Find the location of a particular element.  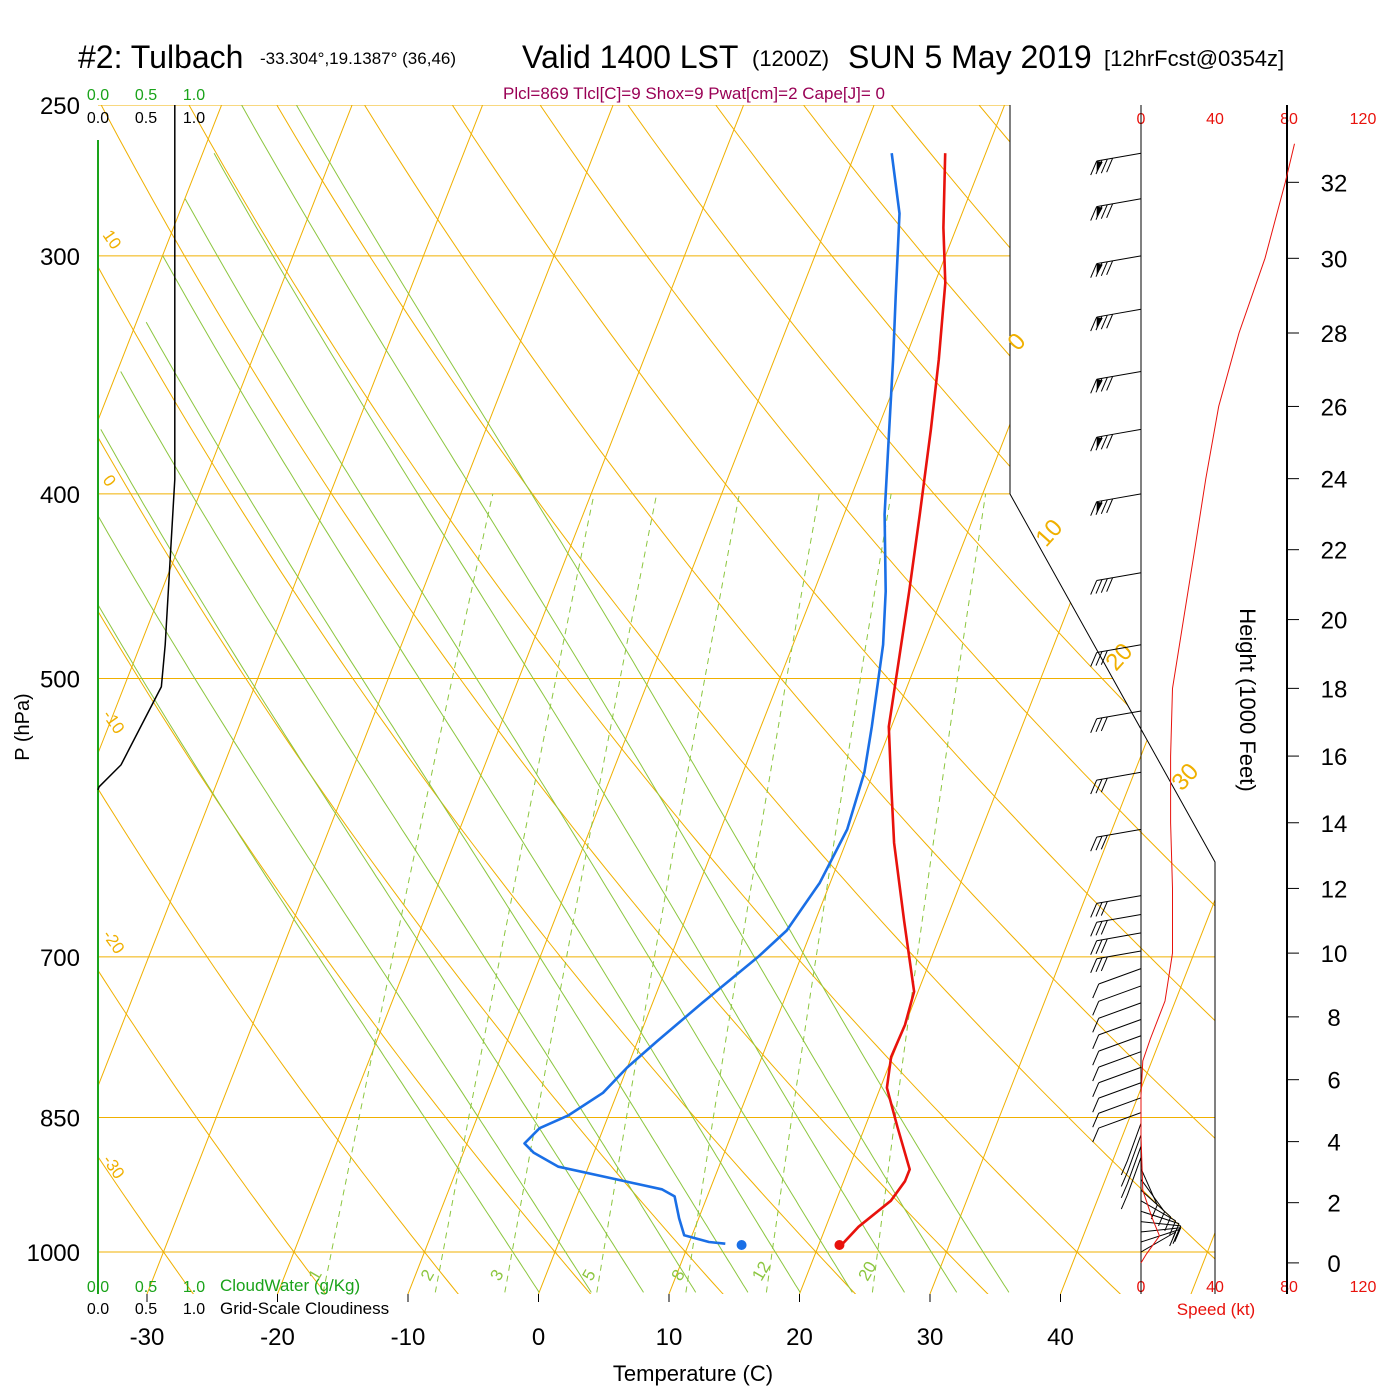

cloudiness-top-tick: 0.0 is located at coordinates (98, 118).